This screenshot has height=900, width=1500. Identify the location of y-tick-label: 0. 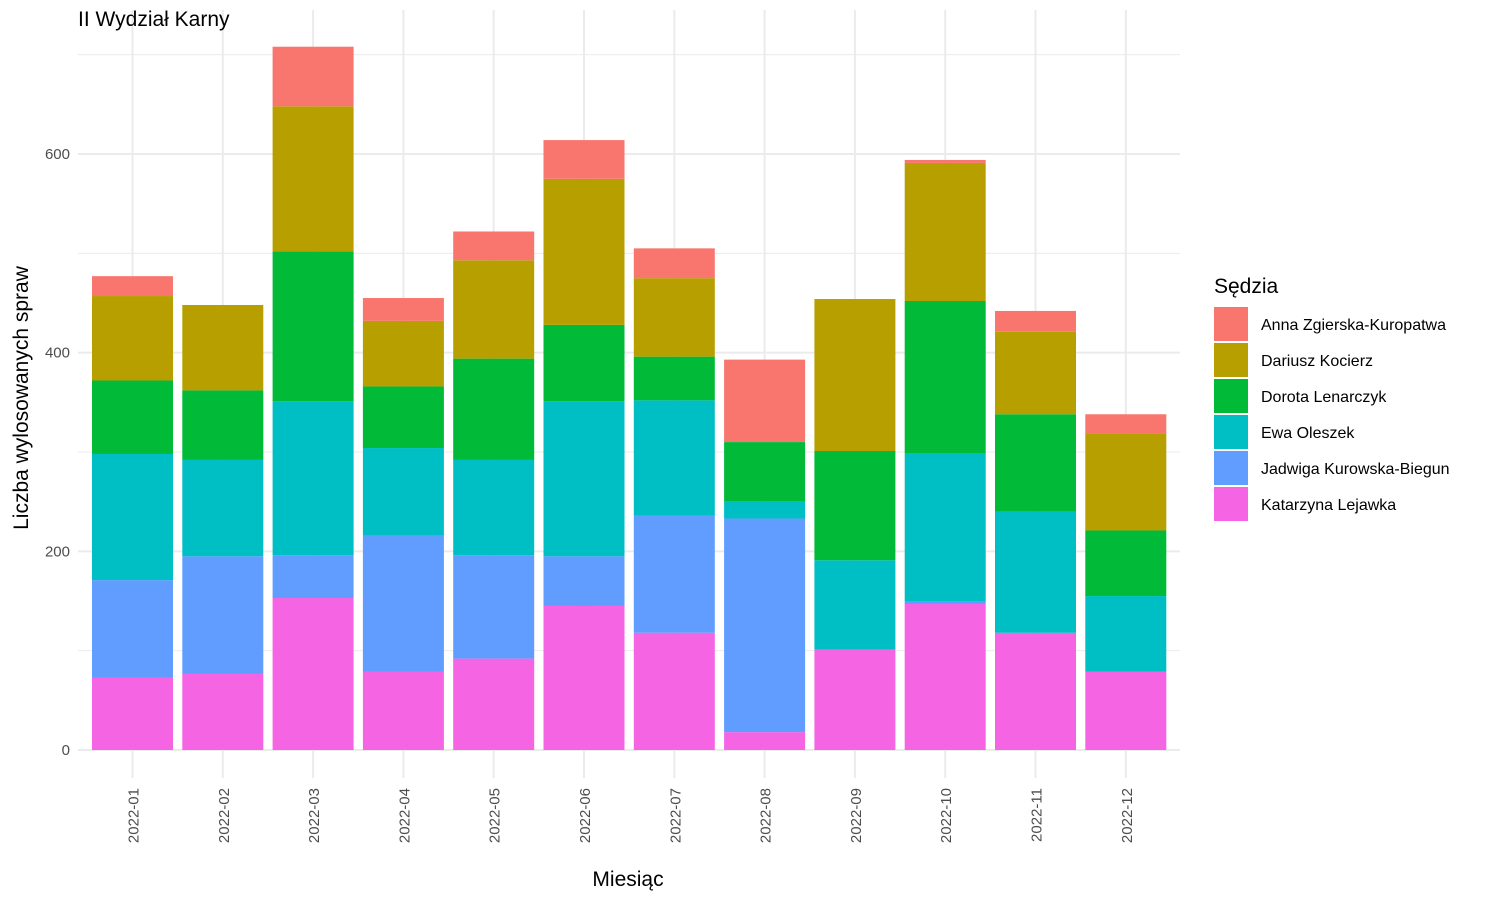
(66, 750).